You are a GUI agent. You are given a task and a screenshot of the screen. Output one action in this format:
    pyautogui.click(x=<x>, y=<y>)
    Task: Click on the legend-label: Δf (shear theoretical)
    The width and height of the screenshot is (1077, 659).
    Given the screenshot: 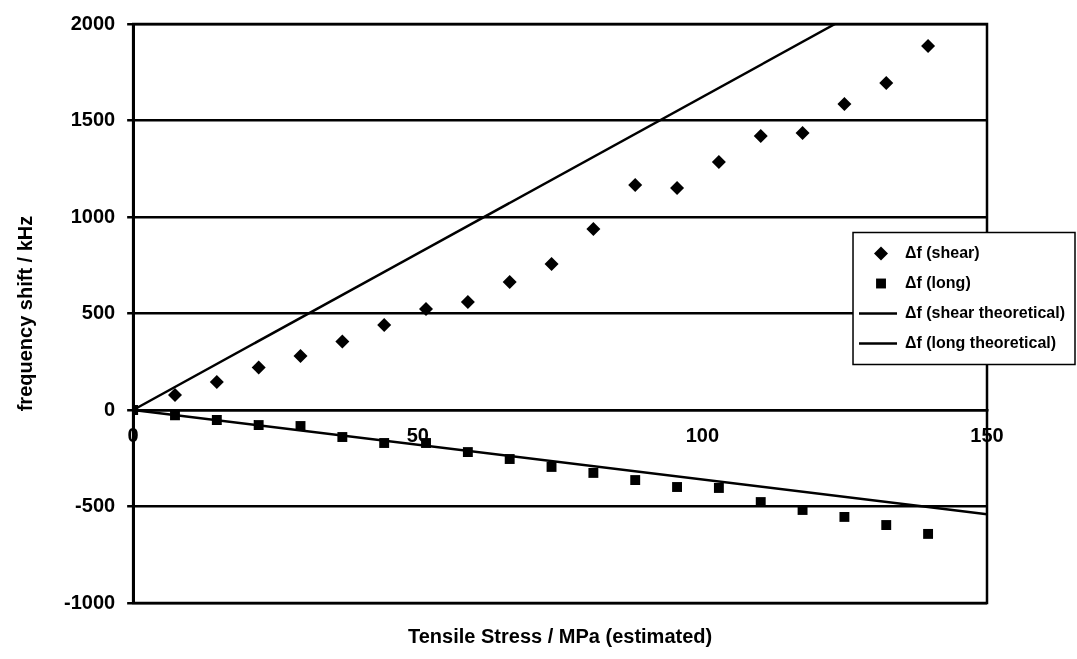 What is the action you would take?
    pyautogui.click(x=985, y=312)
    